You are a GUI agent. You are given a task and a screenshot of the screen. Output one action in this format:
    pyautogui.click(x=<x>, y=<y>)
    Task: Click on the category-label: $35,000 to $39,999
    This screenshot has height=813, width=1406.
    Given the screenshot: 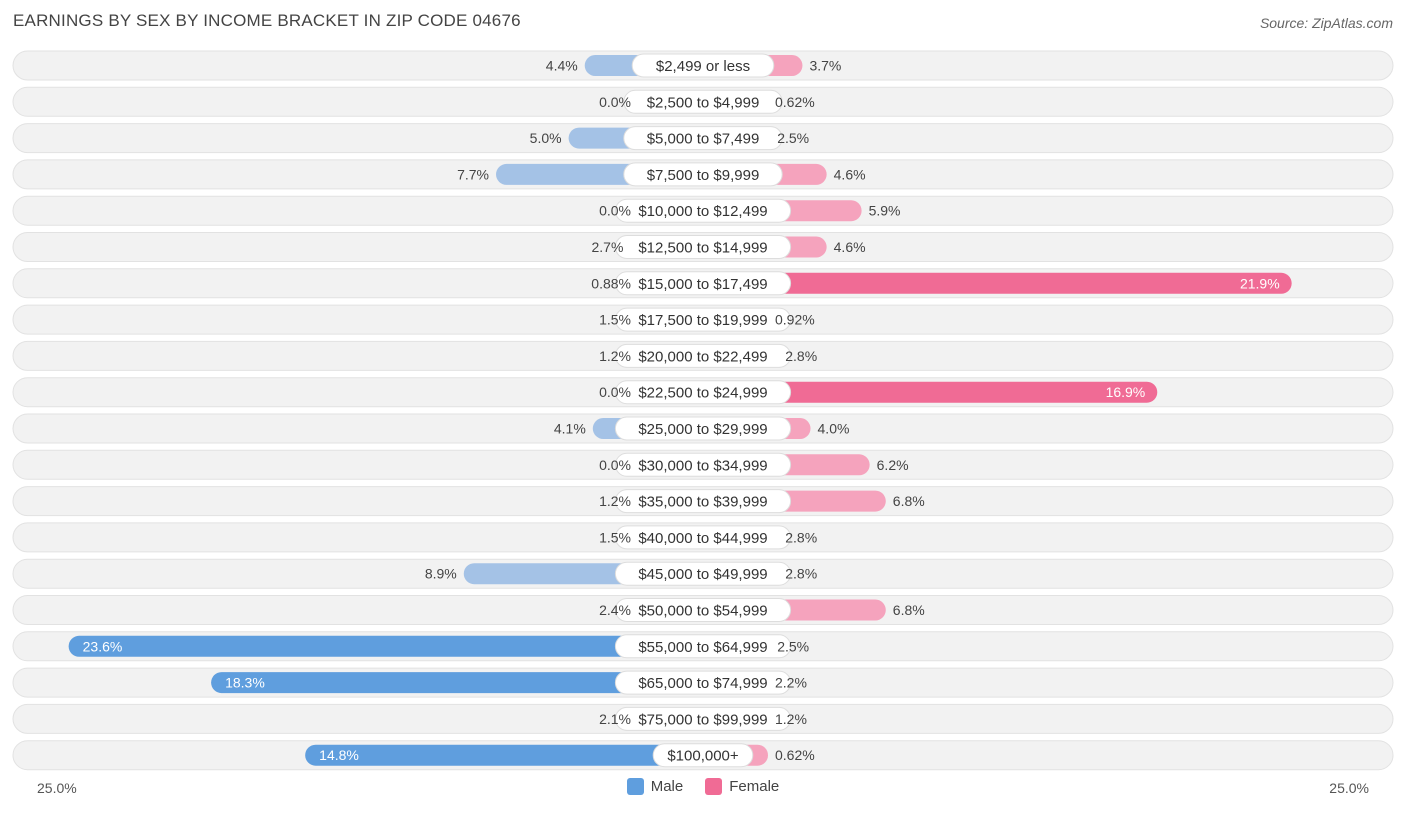 What is the action you would take?
    pyautogui.click(x=702, y=502)
    